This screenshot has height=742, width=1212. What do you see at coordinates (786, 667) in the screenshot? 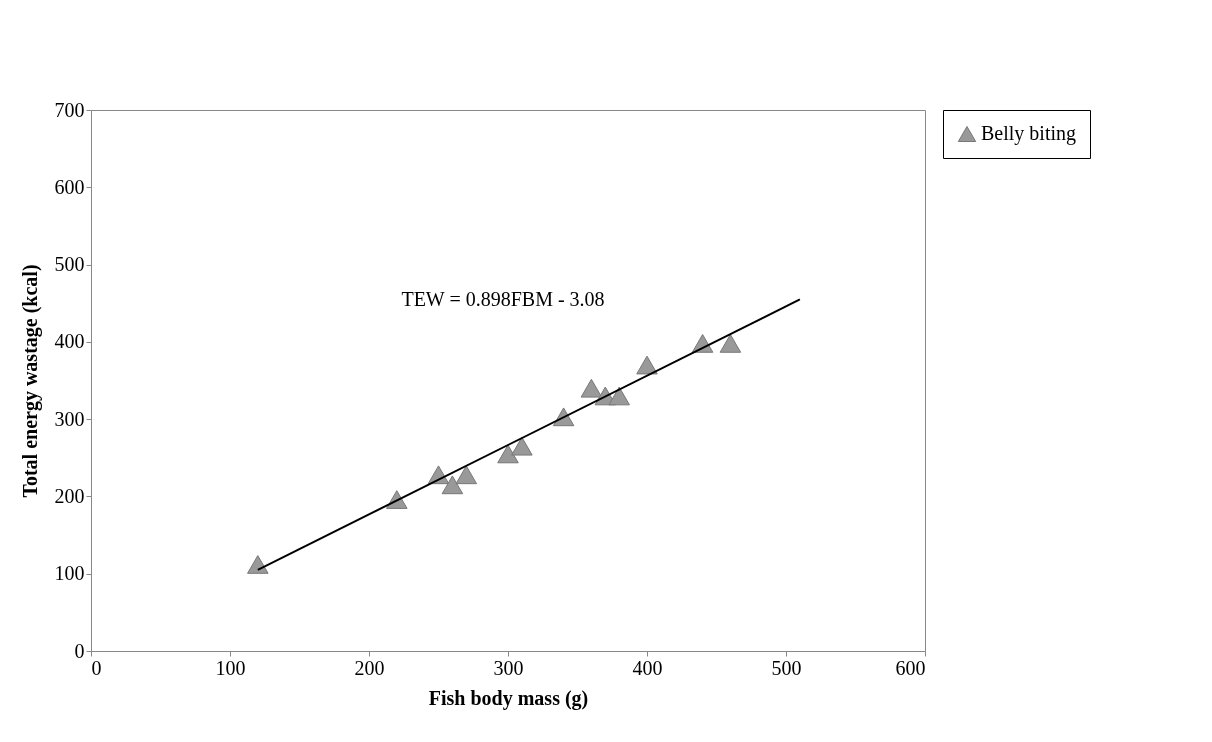
I see `x-tick-label: 500` at bounding box center [786, 667].